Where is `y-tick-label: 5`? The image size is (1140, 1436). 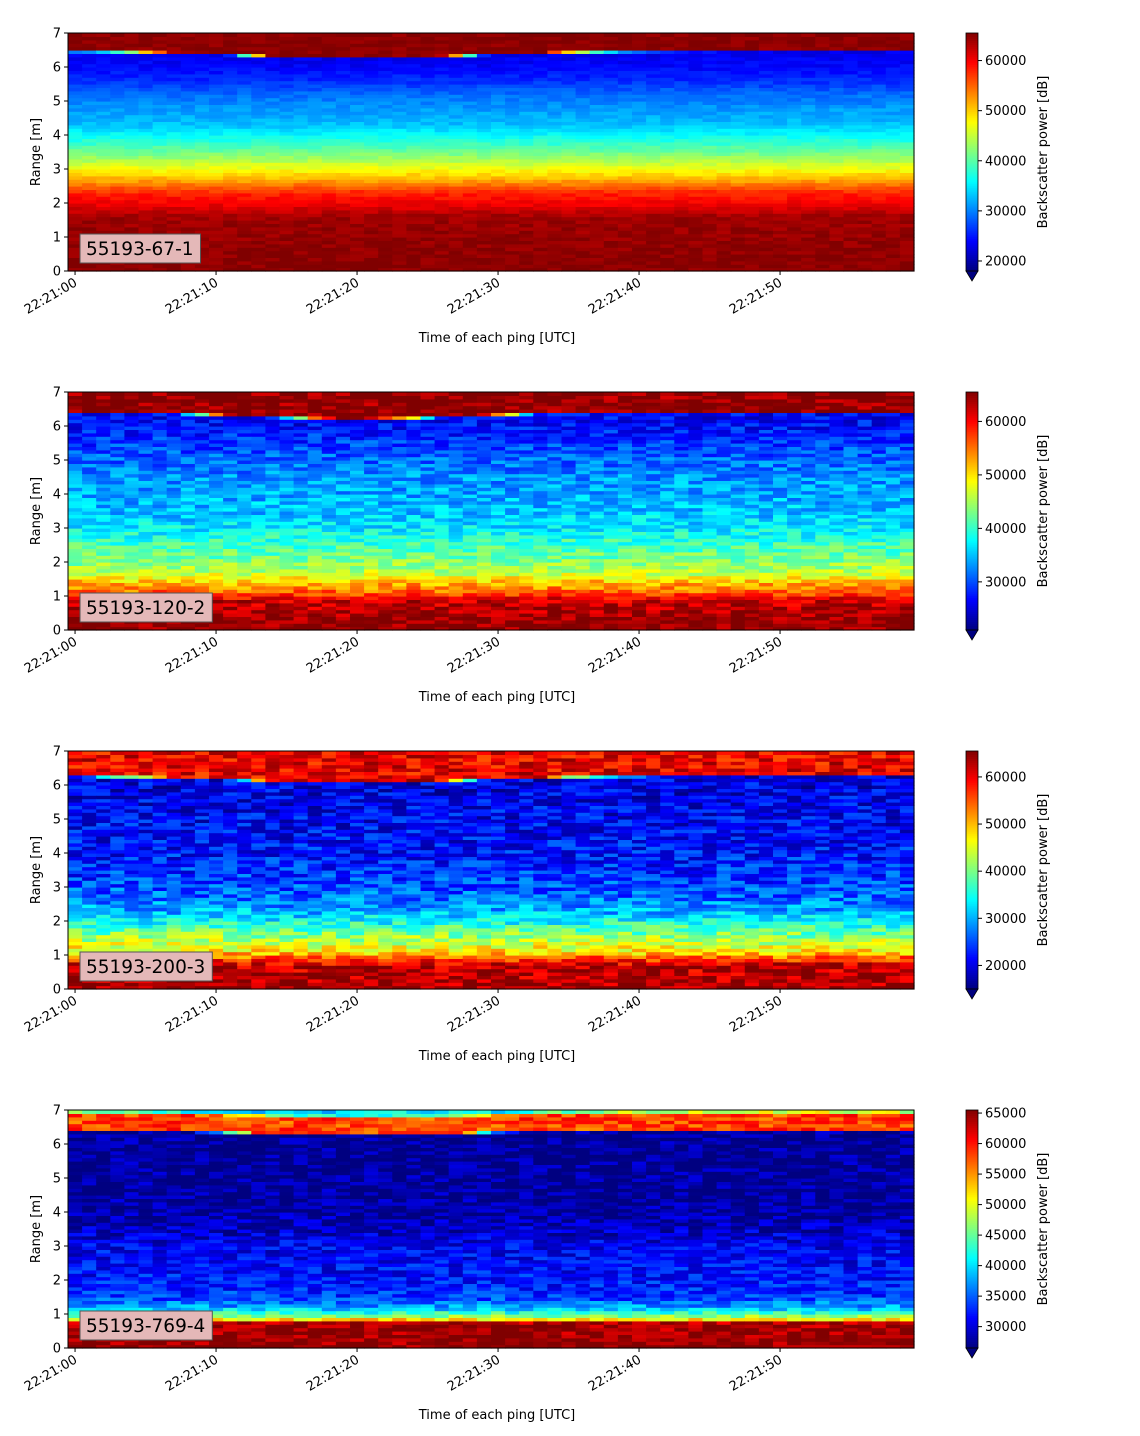
y-tick-label: 5 is located at coordinates (57, 1179).